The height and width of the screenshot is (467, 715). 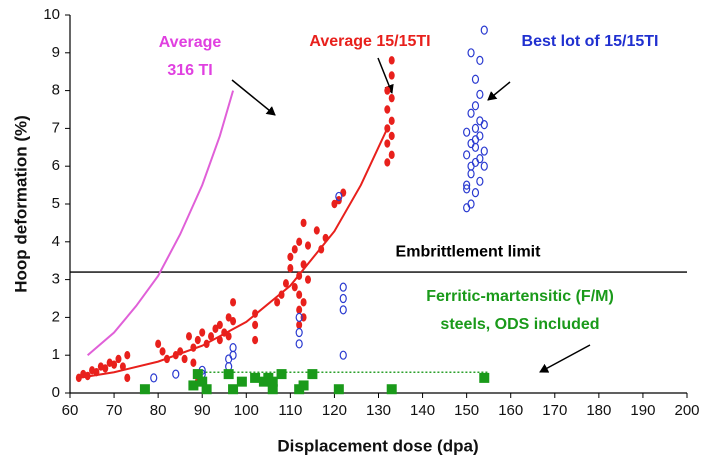 I want to click on x-tick-label: 170, so click(x=554, y=410).